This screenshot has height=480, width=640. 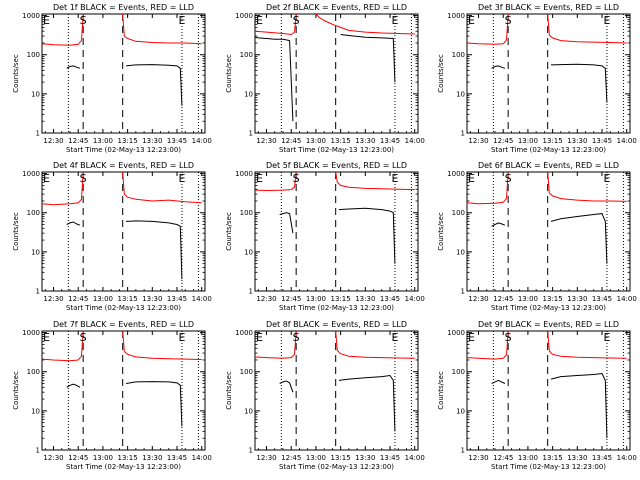 What do you see at coordinates (508, 337) in the screenshot?
I see `marker-s: S` at bounding box center [508, 337].